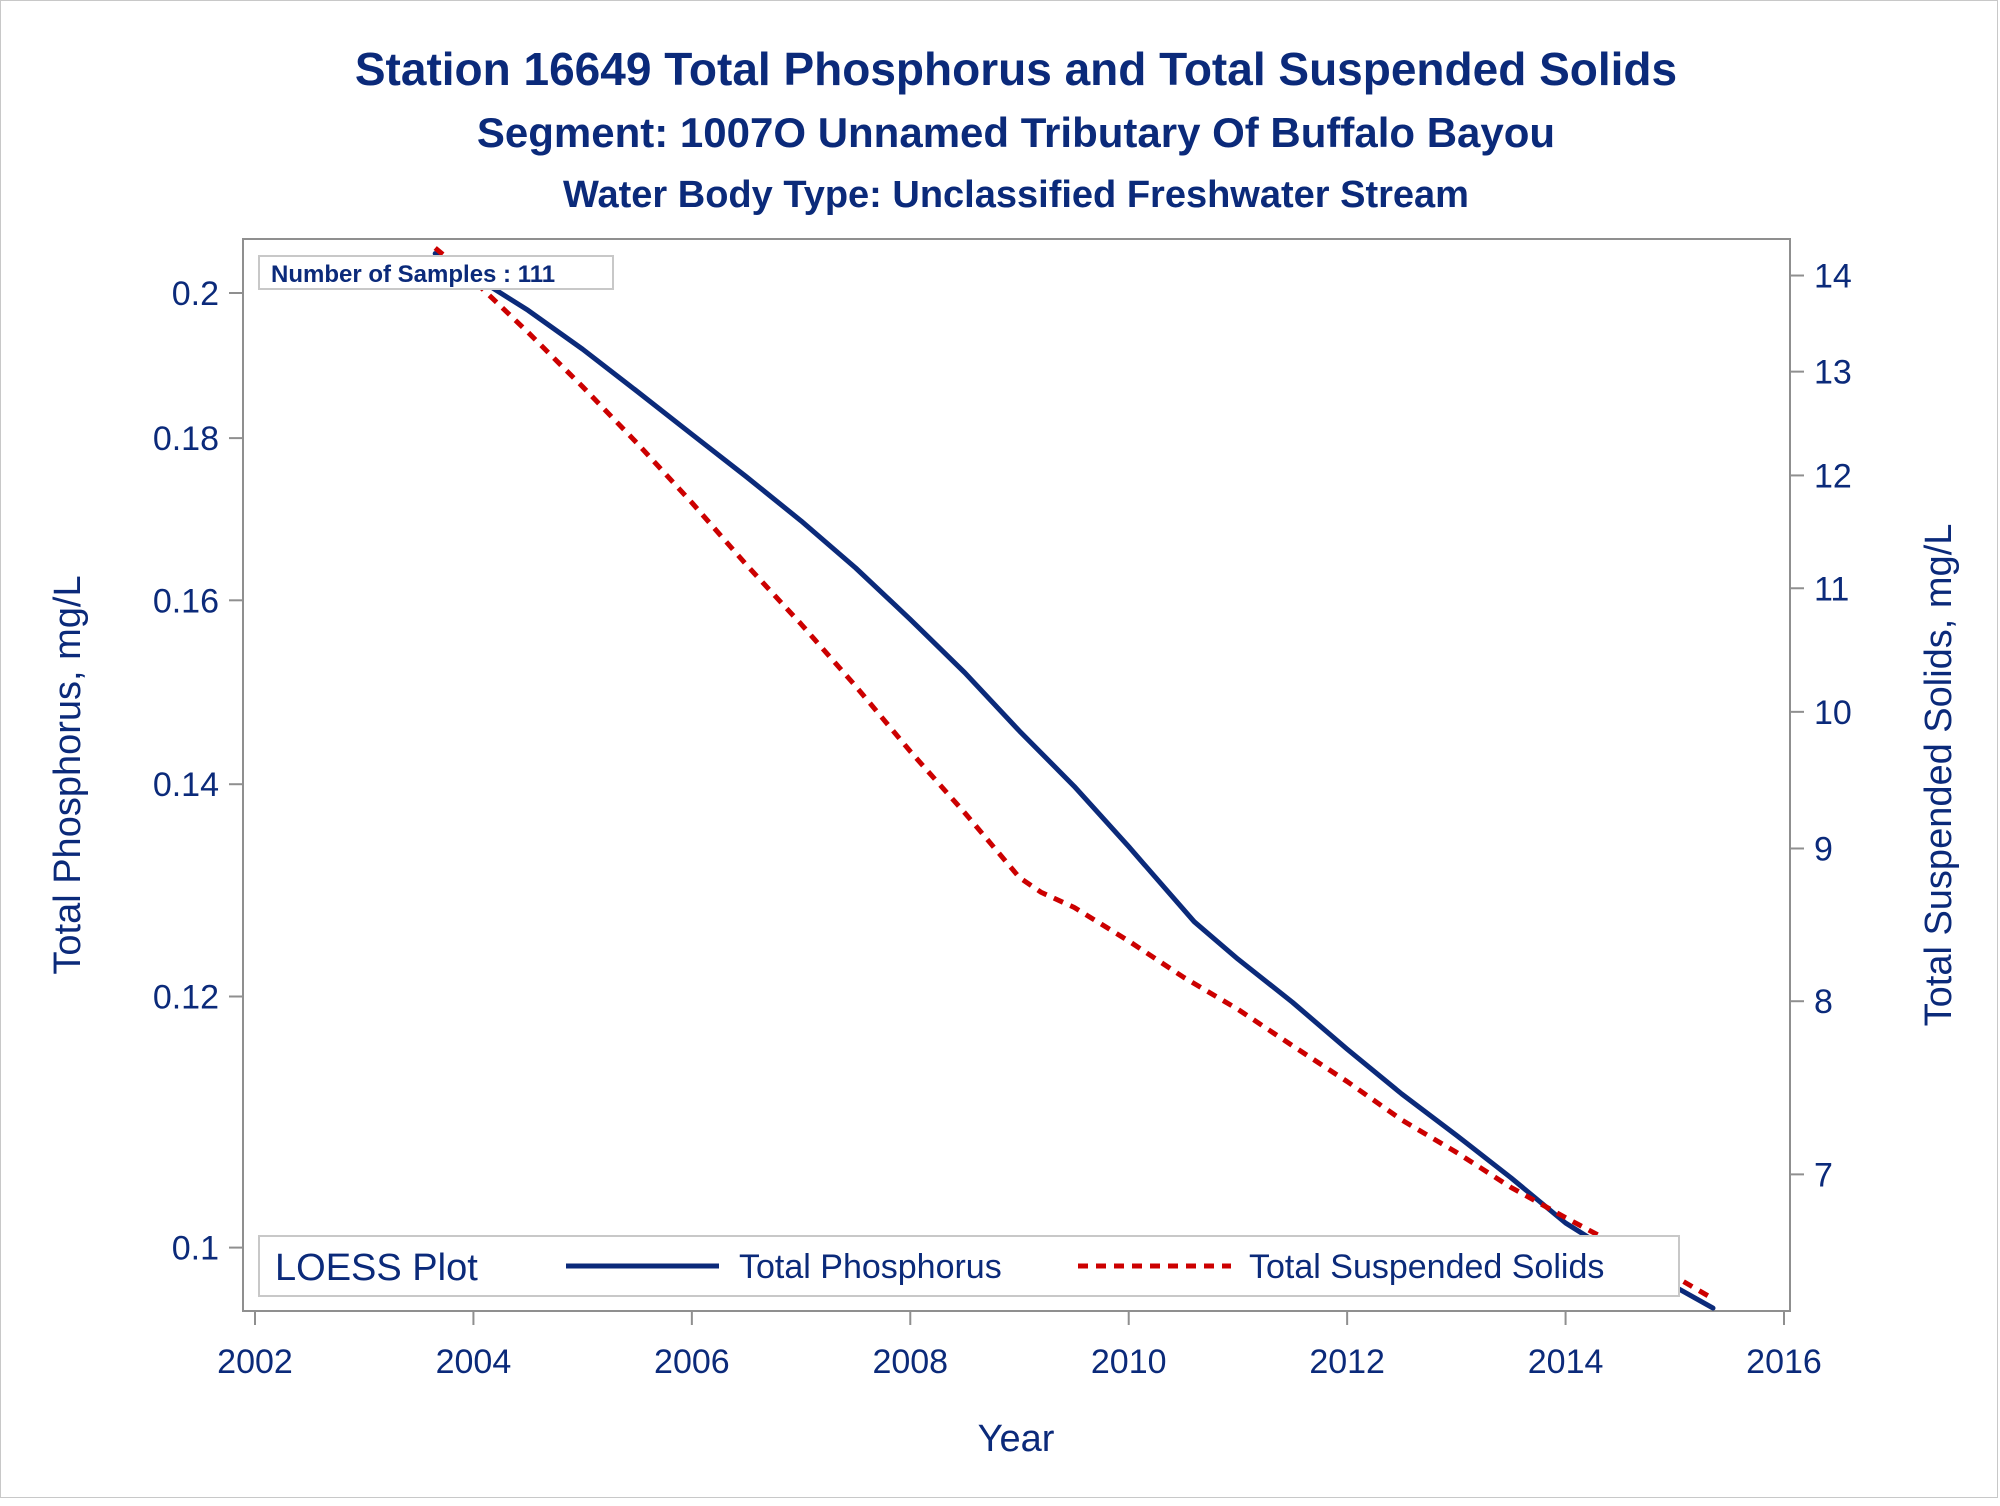  Describe the element at coordinates (692, 1362) in the screenshot. I see `x-tick-label-2006: 2006` at that location.